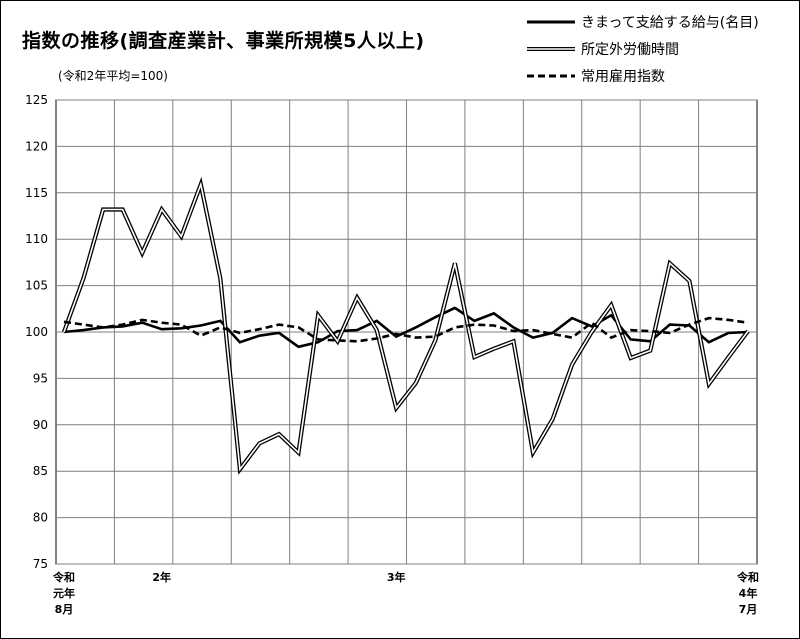 The height and width of the screenshot is (639, 800). I want to click on x-label-start: 令和 元年 8月, so click(64, 594).